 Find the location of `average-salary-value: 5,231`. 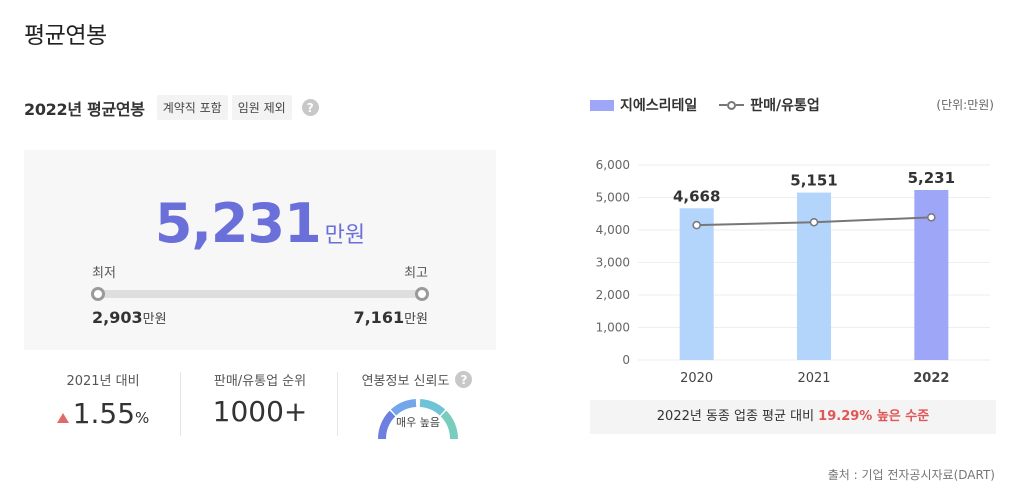

average-salary-value: 5,231 is located at coordinates (238, 223).